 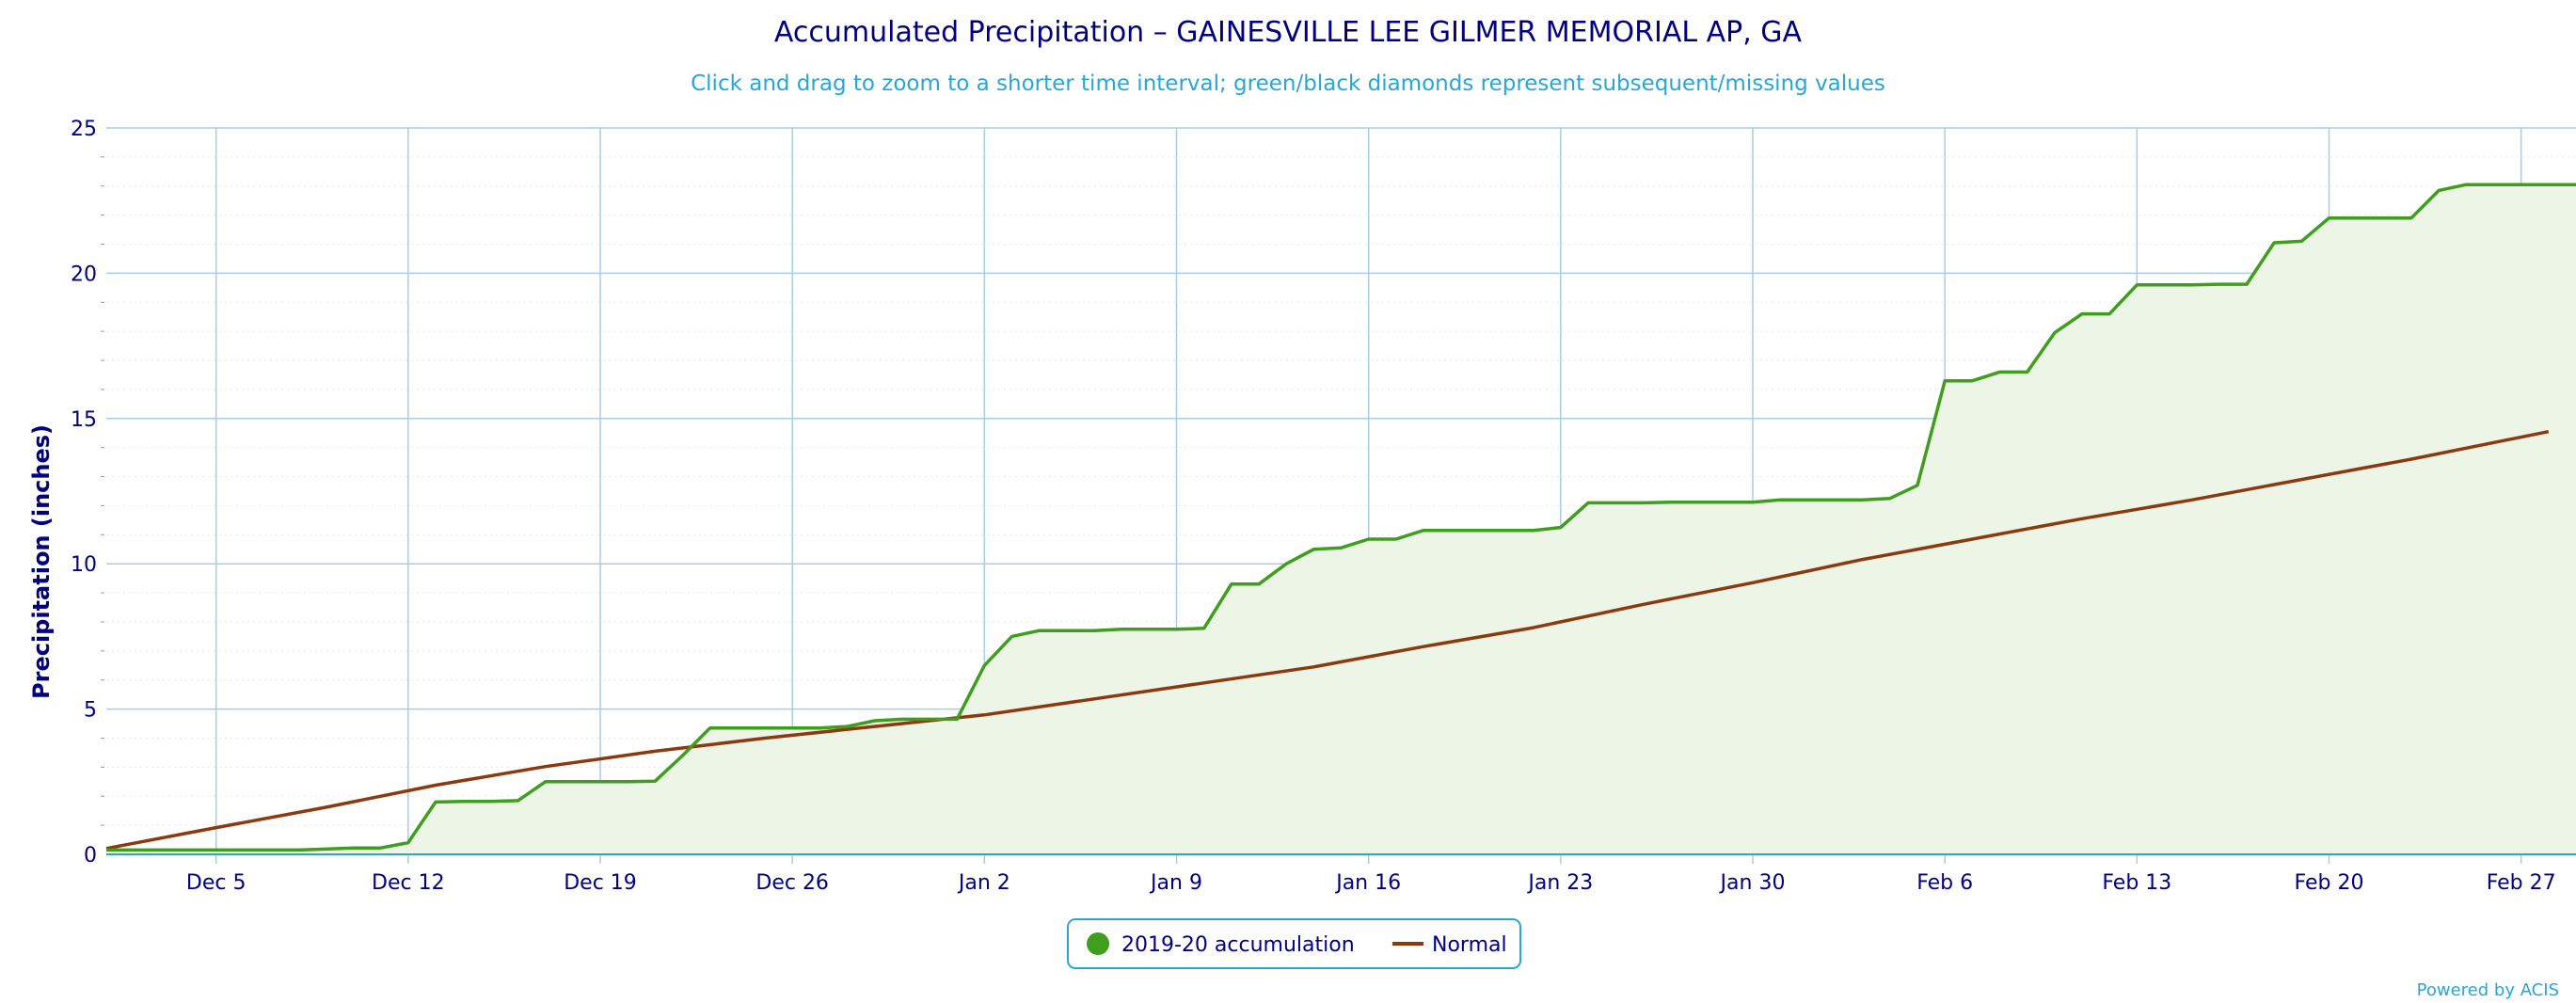 What do you see at coordinates (1238, 945) in the screenshot?
I see `legend-label-accumulation: 2019-20 accumulation` at bounding box center [1238, 945].